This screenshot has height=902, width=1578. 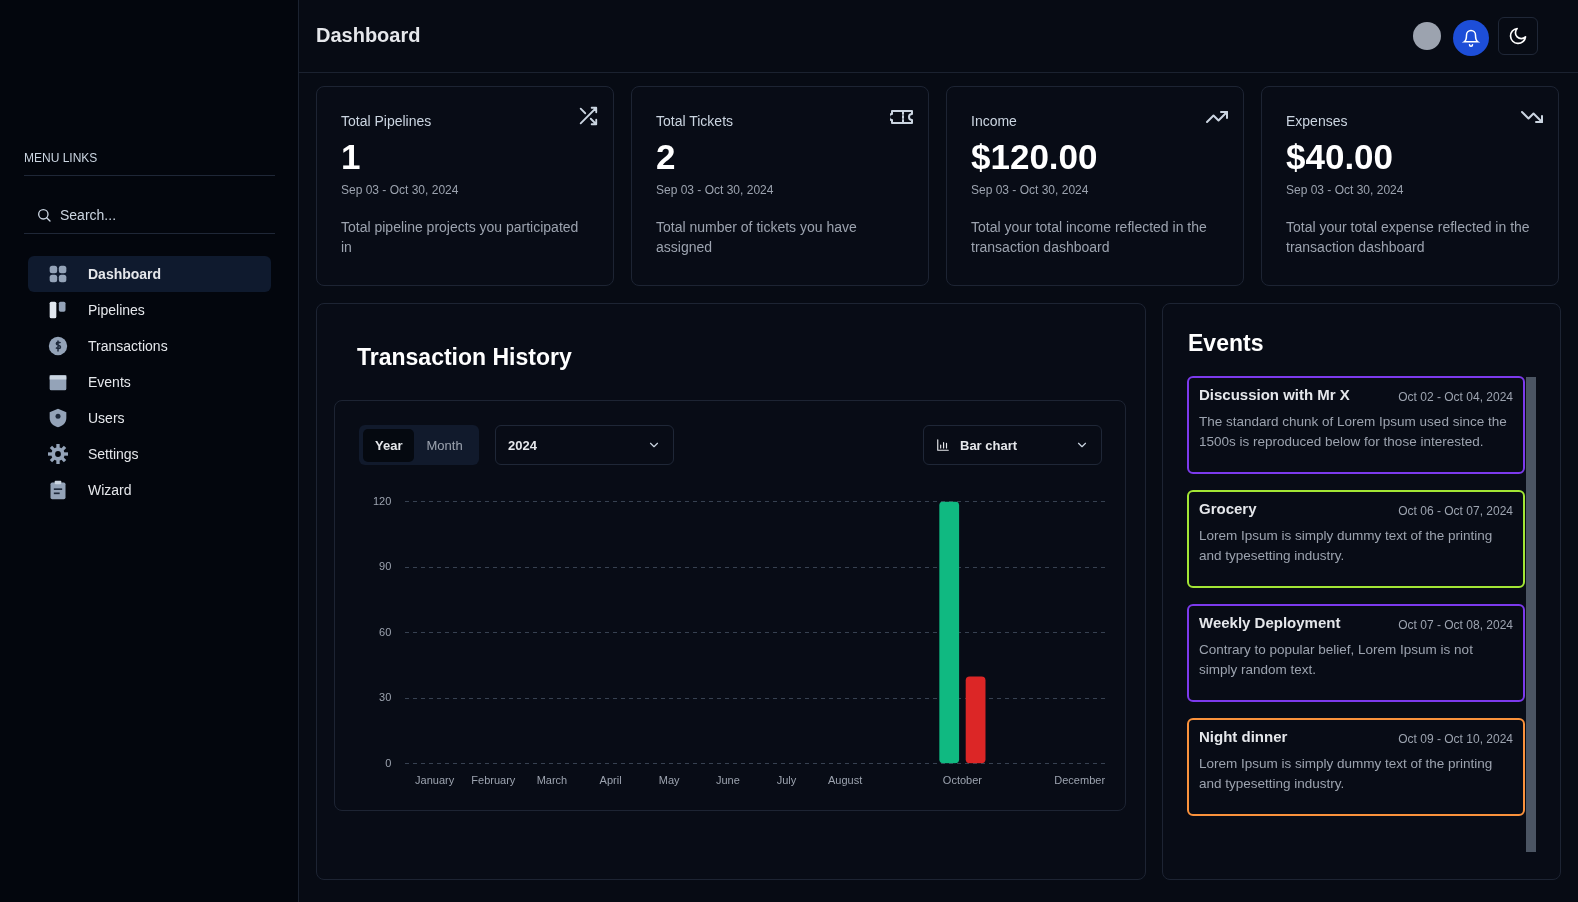 What do you see at coordinates (610, 780) in the screenshot?
I see `x-tick-label: April` at bounding box center [610, 780].